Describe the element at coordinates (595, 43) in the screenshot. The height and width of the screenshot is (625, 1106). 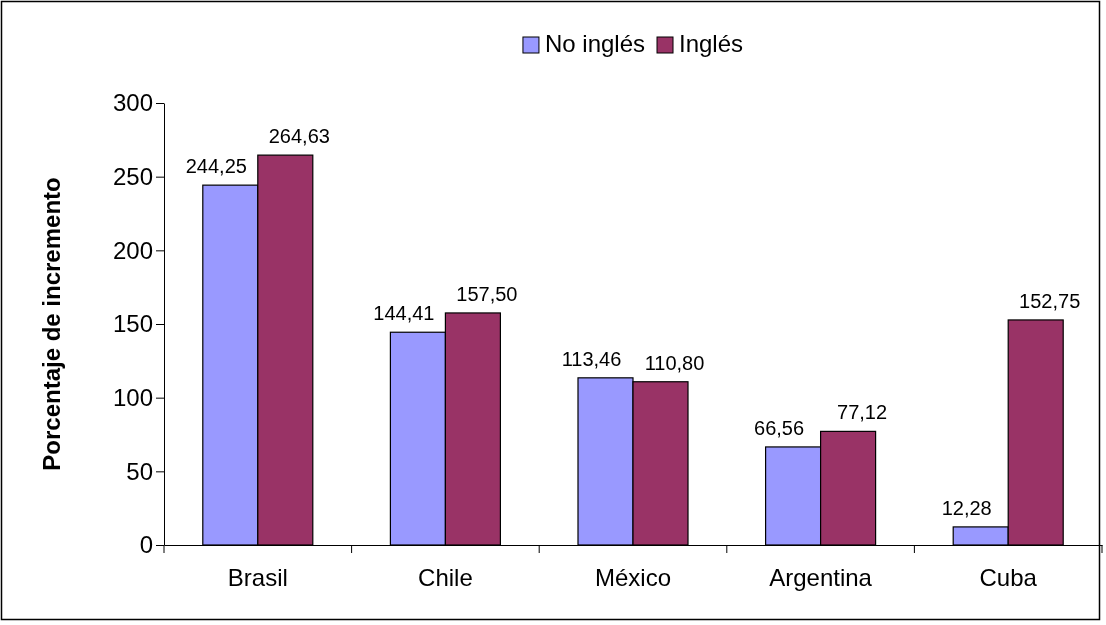
I see `legend-label: No inglés` at that location.